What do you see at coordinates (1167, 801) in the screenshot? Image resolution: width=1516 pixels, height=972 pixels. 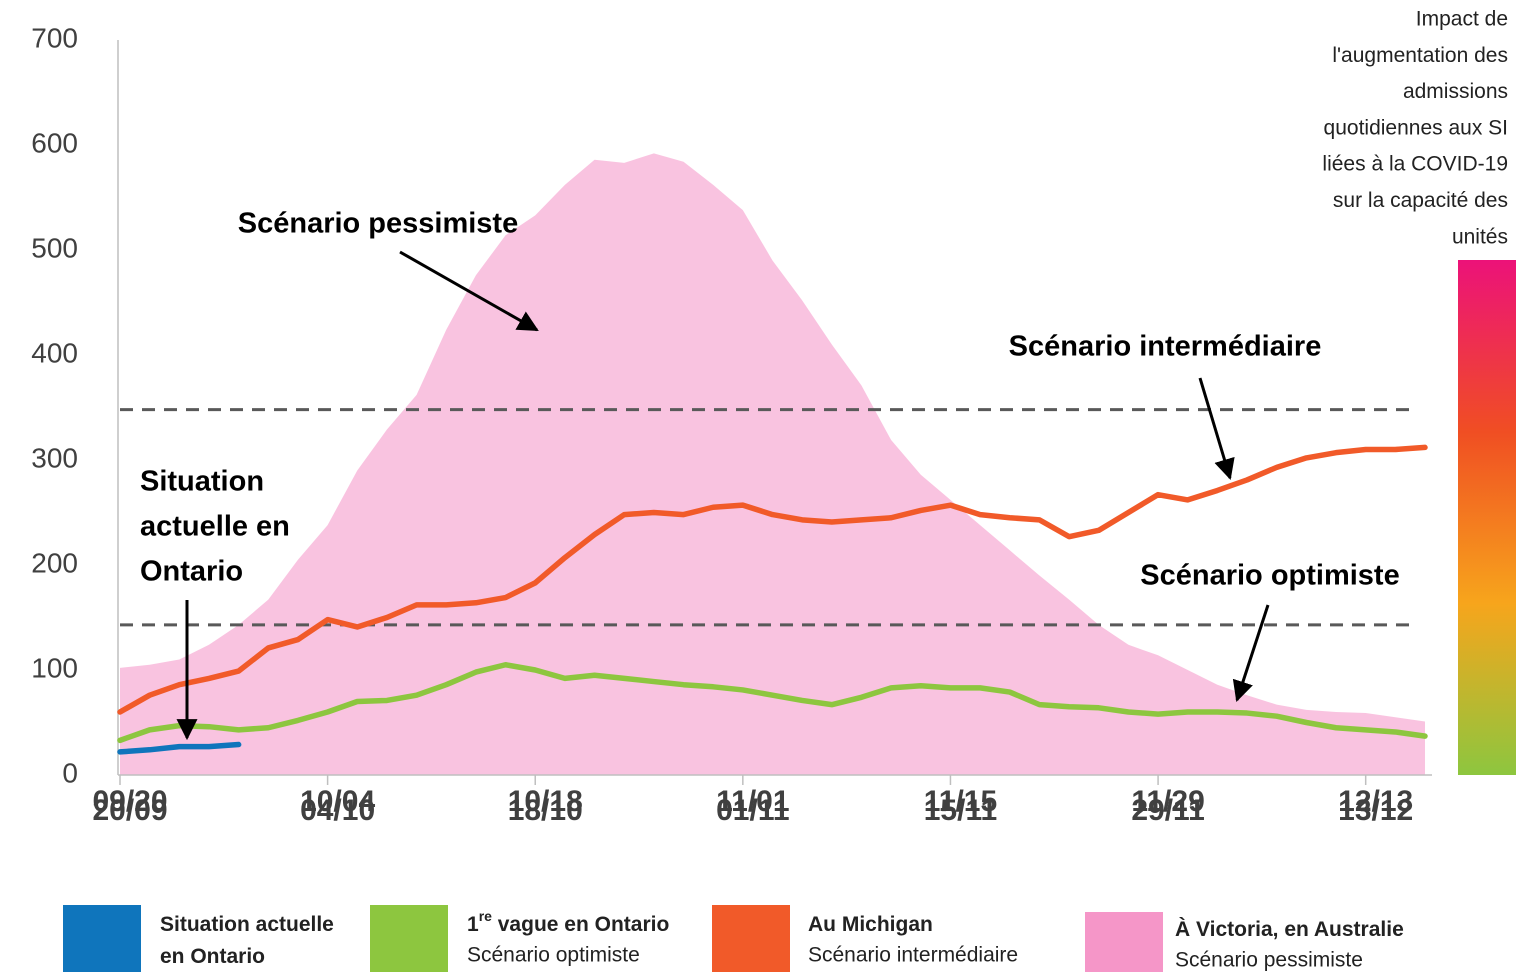 I see `x-tick-label: 11/29` at bounding box center [1167, 801].